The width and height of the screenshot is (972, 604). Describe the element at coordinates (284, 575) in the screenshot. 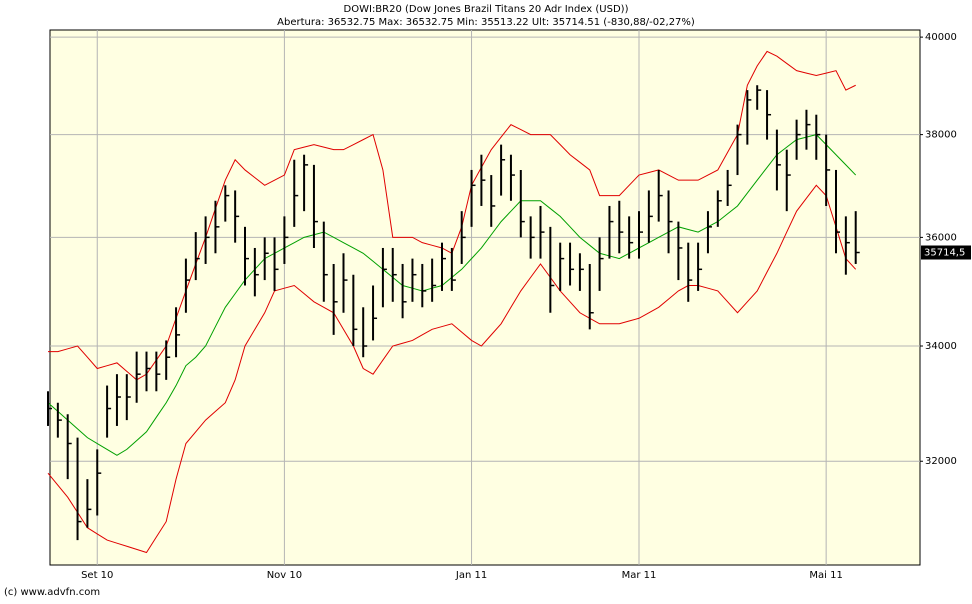

I see `x-tick-label: Nov 10` at that location.